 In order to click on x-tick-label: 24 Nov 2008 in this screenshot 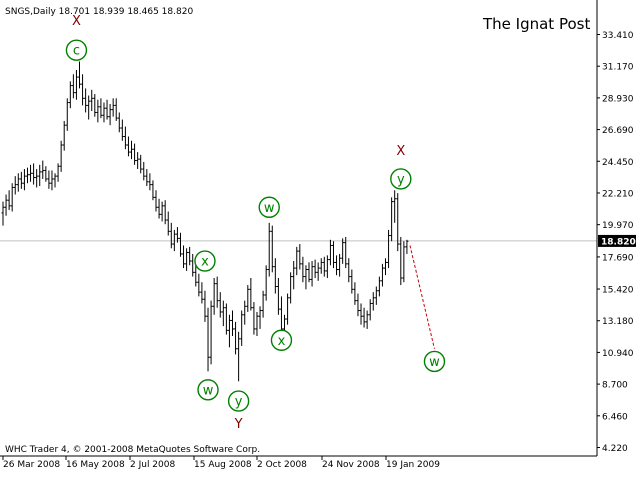, I will do `click(351, 465)`.